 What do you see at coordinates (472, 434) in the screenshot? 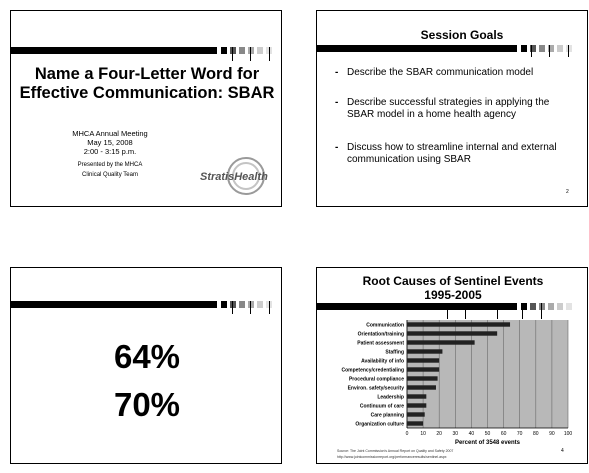
I see `x-tick-label: 40` at bounding box center [472, 434].